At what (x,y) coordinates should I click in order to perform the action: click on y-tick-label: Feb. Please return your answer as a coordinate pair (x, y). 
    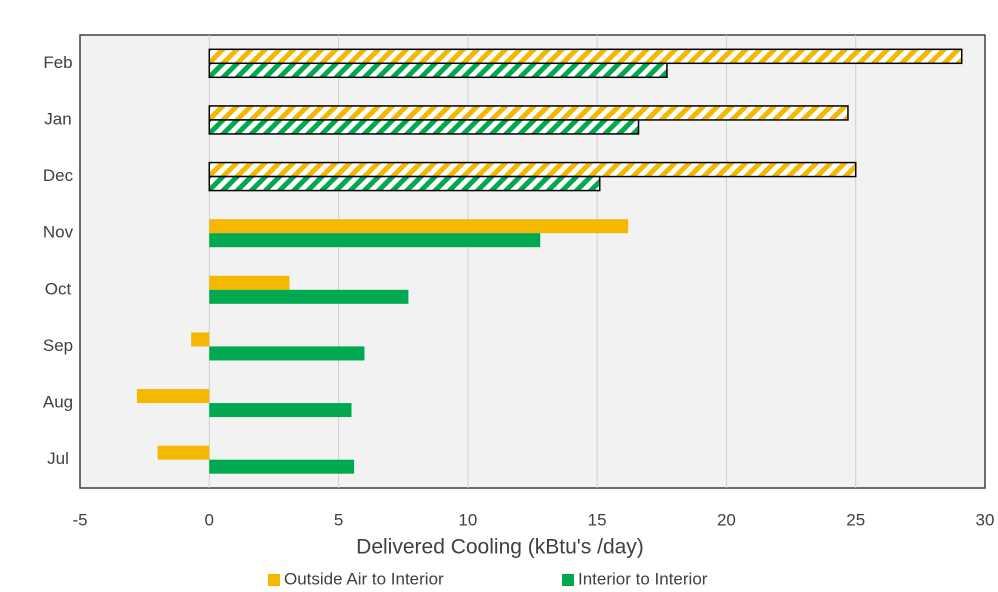
    Looking at the image, I should click on (57, 62).